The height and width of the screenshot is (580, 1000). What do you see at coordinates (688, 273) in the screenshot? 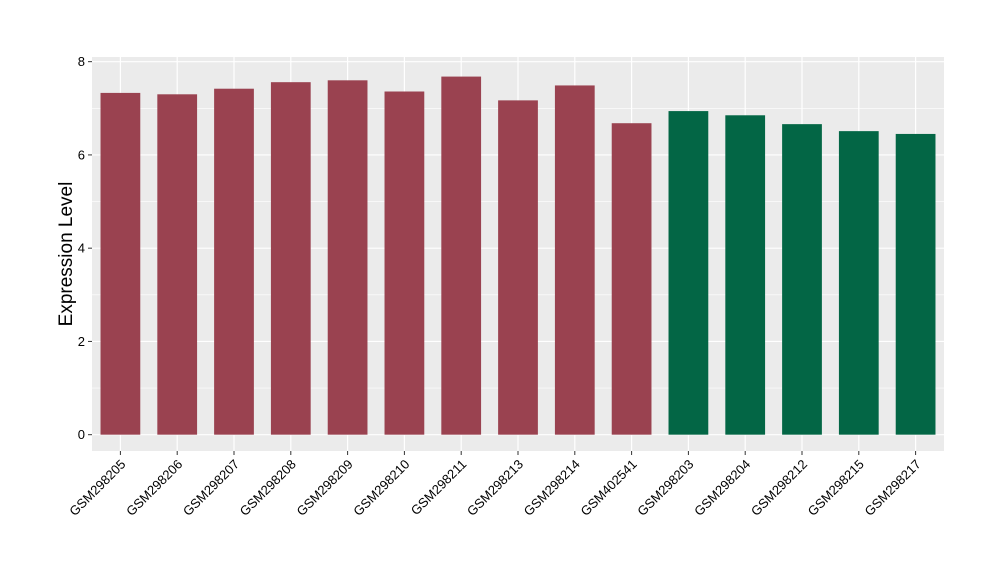
I see `bar-GSM298203` at bounding box center [688, 273].